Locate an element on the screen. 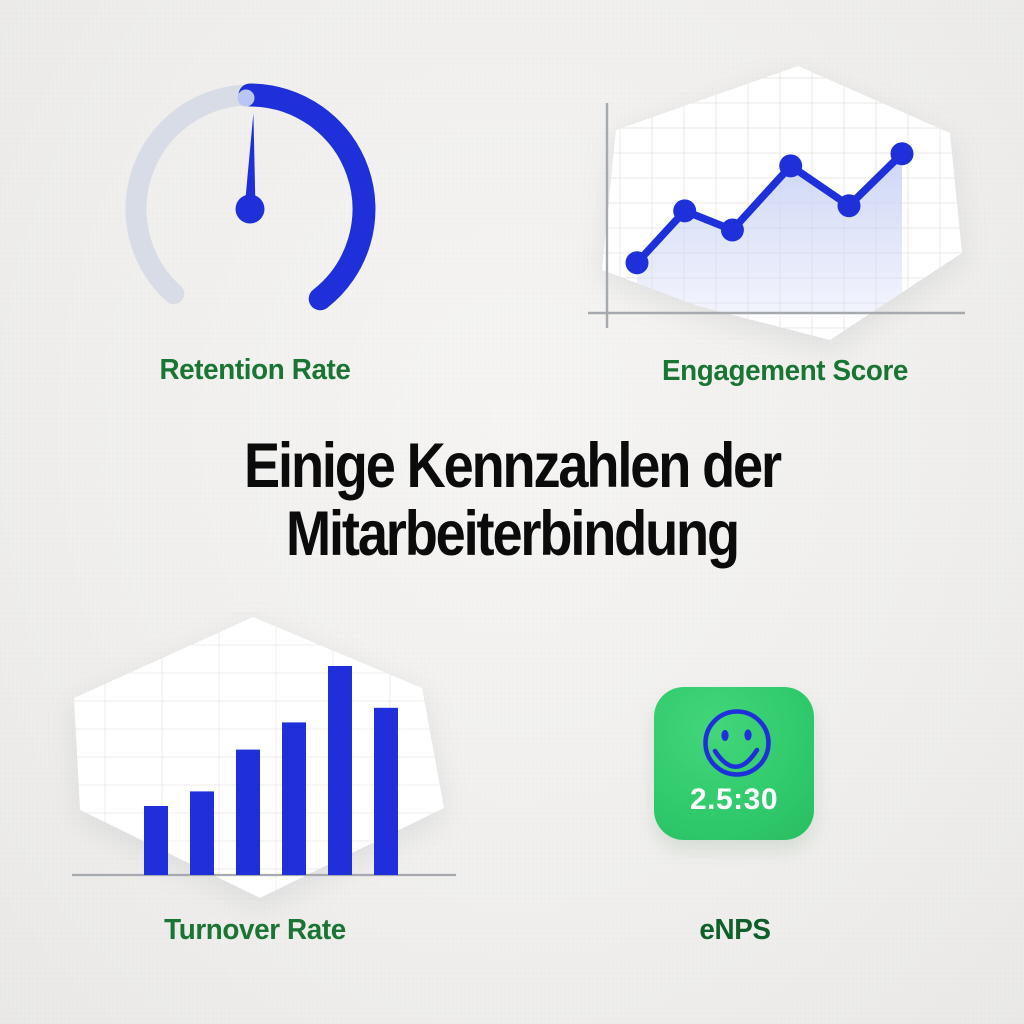 The height and width of the screenshot is (1024, 1024). enps-badge: 2.5:30 is located at coordinates (734, 763).